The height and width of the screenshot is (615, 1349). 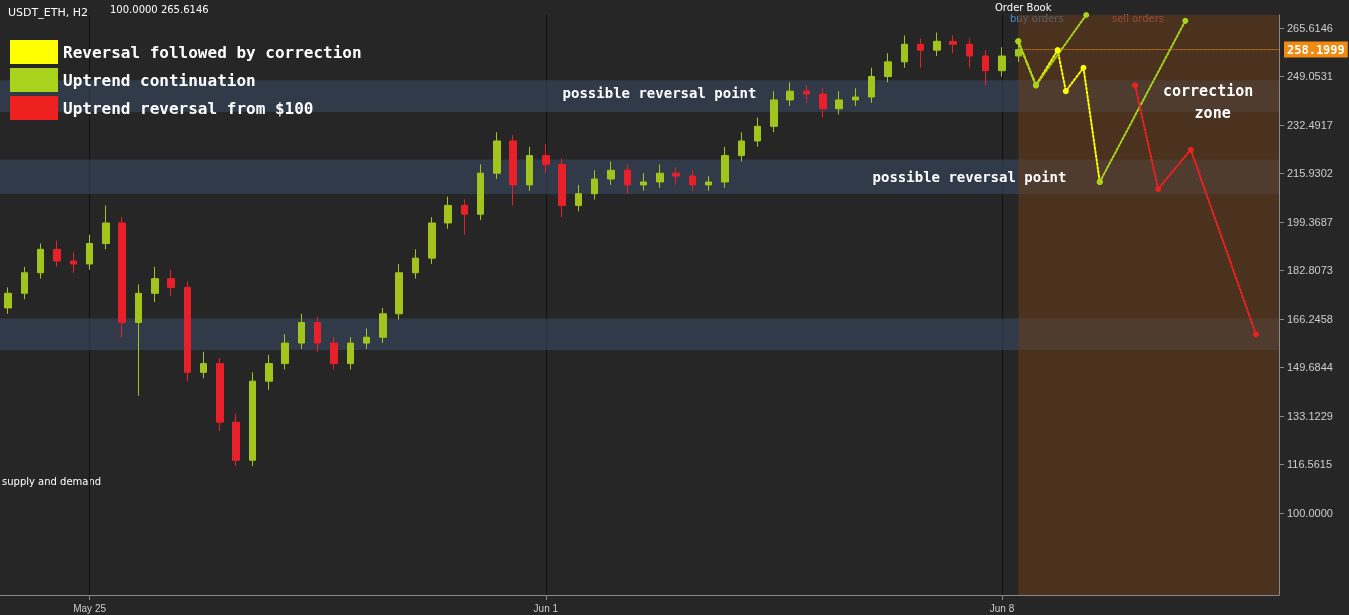 What do you see at coordinates (1310, 124) in the screenshot?
I see `y-tick-label: 232.4917` at bounding box center [1310, 124].